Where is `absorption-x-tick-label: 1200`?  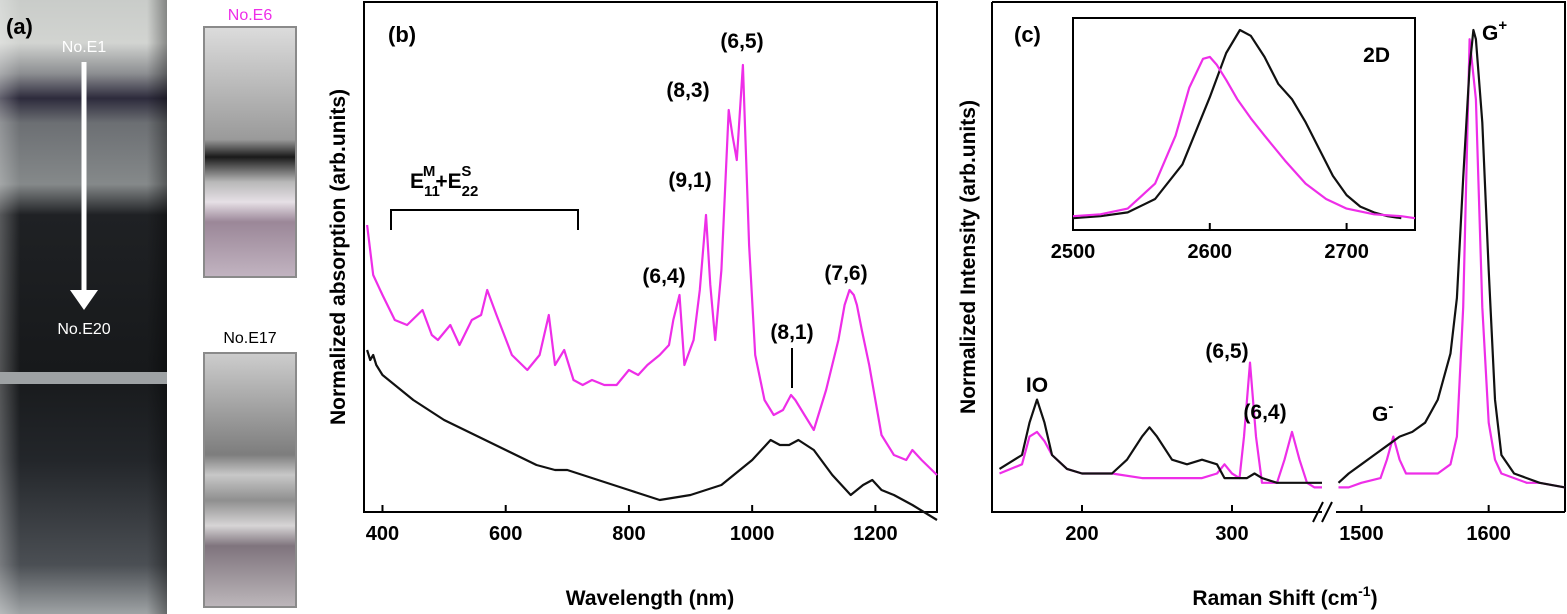
absorption-x-tick-label: 1200 is located at coordinates (875, 534).